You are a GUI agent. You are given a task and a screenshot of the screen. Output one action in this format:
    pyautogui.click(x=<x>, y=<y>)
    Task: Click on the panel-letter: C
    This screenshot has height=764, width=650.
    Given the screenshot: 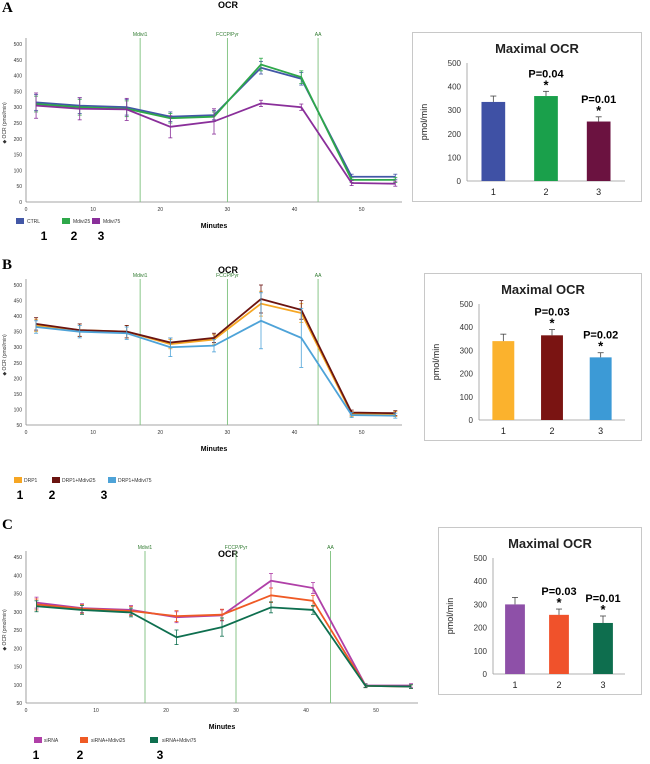 What is the action you would take?
    pyautogui.click(x=7, y=525)
    